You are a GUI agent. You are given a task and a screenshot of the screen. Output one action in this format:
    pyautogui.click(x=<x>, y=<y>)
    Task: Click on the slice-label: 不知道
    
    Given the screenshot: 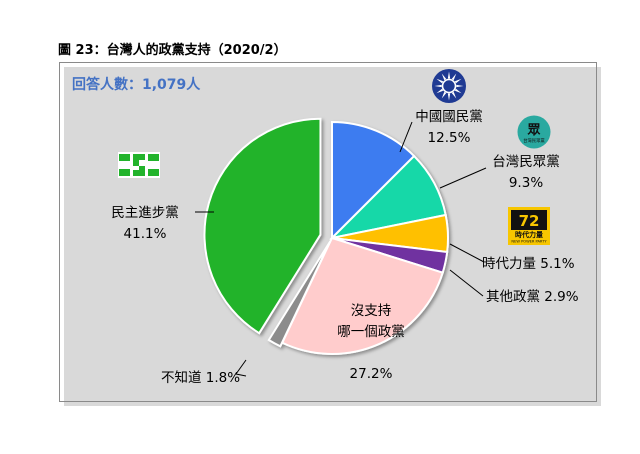 What is the action you would take?
    pyautogui.click(x=181, y=378)
    